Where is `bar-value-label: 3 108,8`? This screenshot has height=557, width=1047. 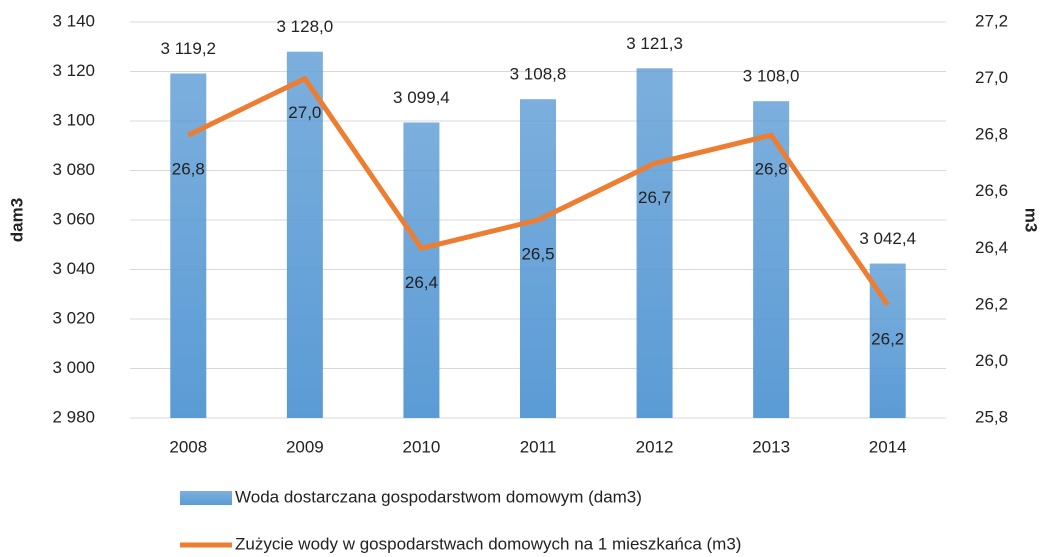 bar-value-label: 3 108,8 is located at coordinates (538, 74).